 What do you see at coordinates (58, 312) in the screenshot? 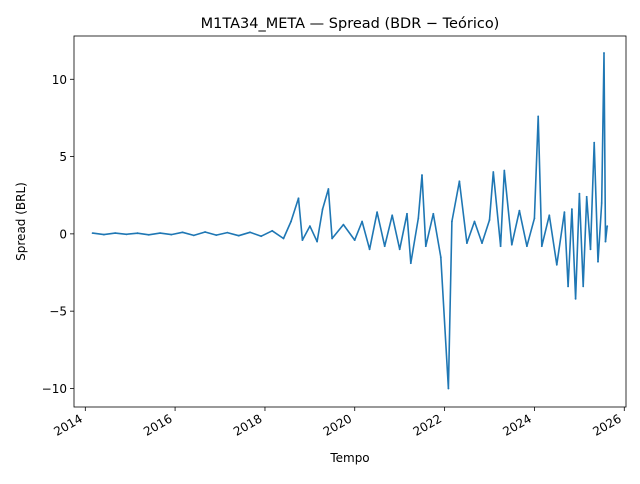
I see `y-tick-label-1: −5` at bounding box center [58, 312].